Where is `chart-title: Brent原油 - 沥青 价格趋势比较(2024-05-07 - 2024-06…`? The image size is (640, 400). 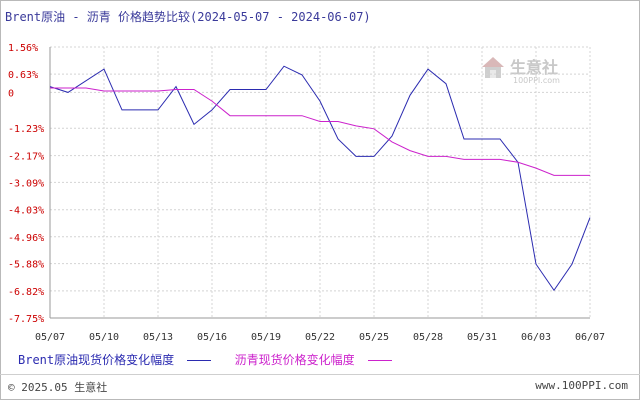
chart-title: Brent原油 - 沥青 价格趋势比较(2024-05-07 - 2024-06… is located at coordinates (188, 17).